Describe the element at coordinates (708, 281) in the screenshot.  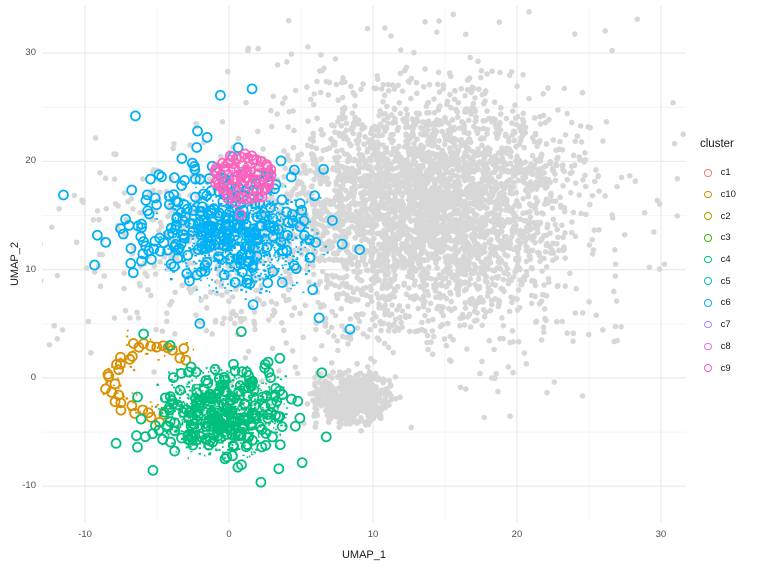
I see `legend-marker-c5-icon` at that location.